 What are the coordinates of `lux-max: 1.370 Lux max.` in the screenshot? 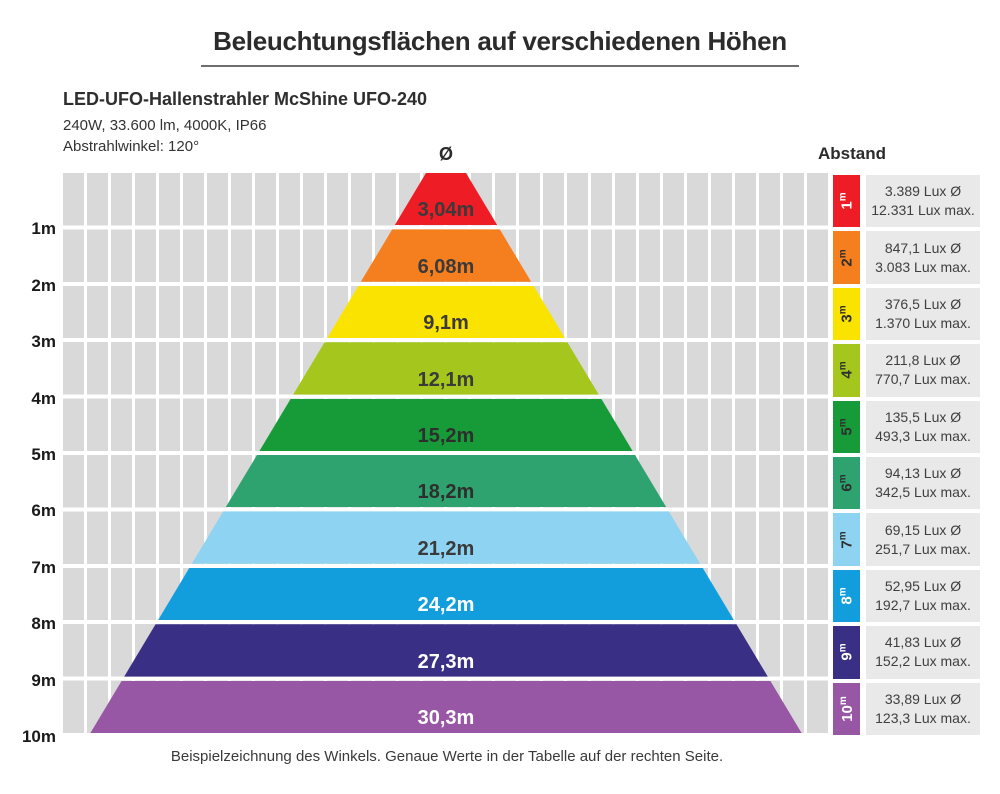 It's located at (923, 322).